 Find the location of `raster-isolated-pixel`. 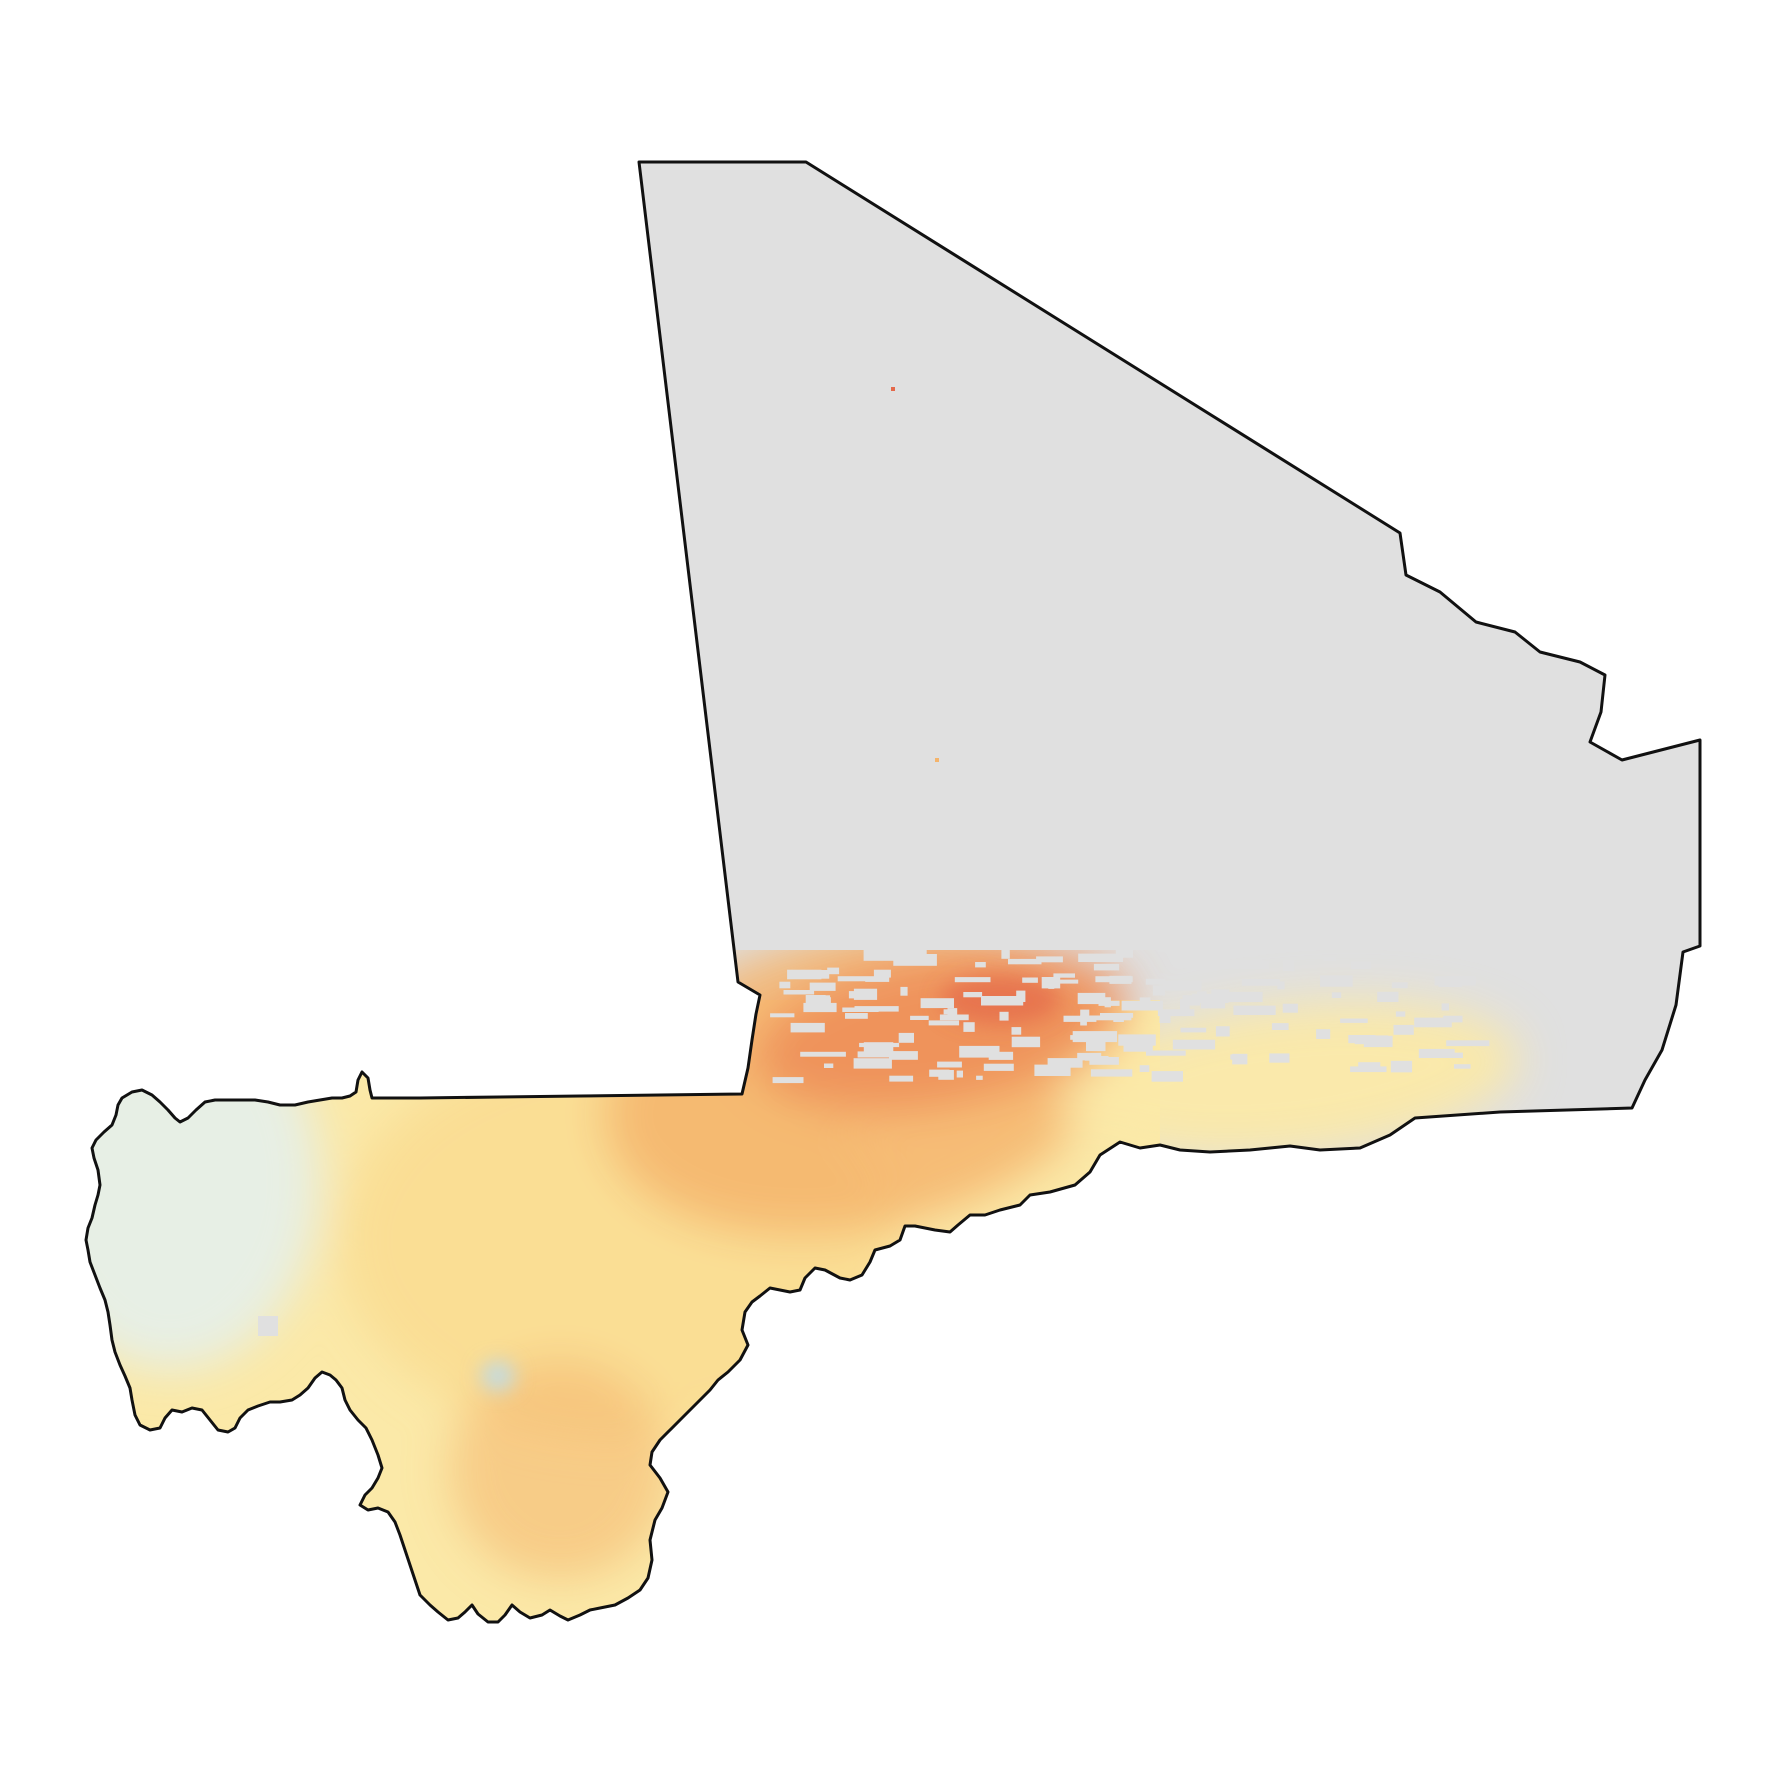

raster-isolated-pixel is located at coordinates (893, 389).